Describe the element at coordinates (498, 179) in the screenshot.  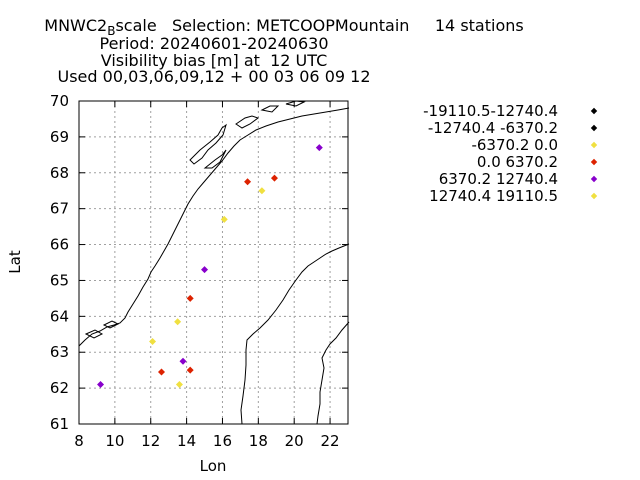
I see `legend-entry-label: 6370.2 12740.4` at that location.